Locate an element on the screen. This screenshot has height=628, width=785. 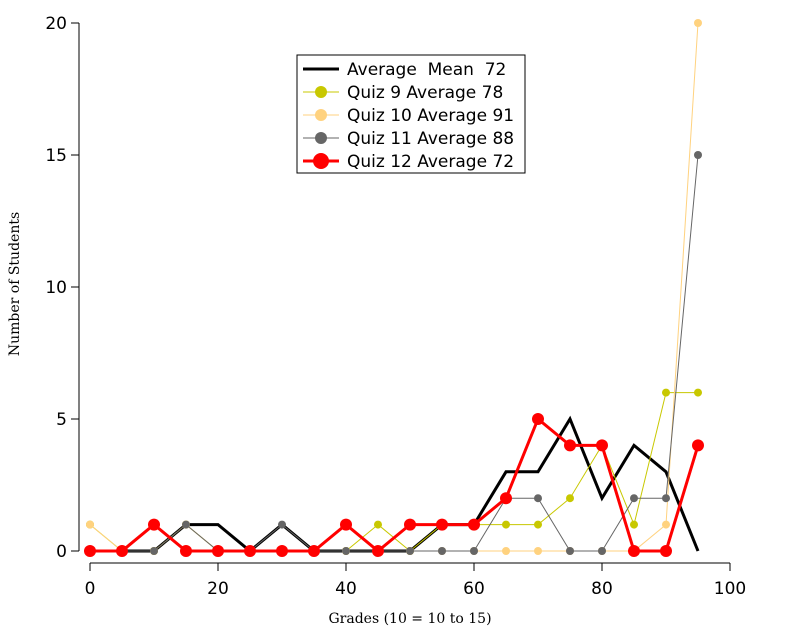
y-tick-label: 10 is located at coordinates (56, 288).